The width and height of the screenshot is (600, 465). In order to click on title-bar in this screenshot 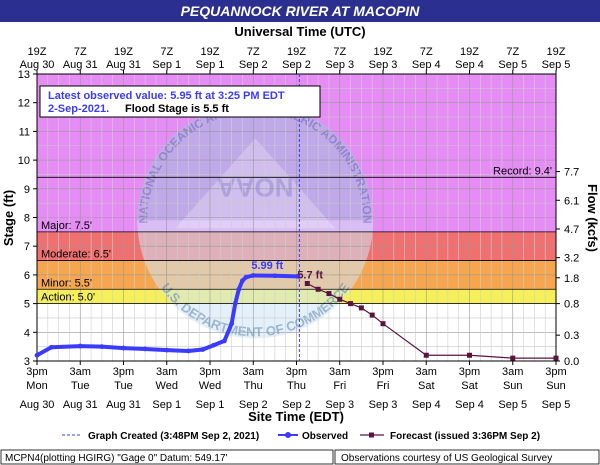, I will do `click(300, 11)`.